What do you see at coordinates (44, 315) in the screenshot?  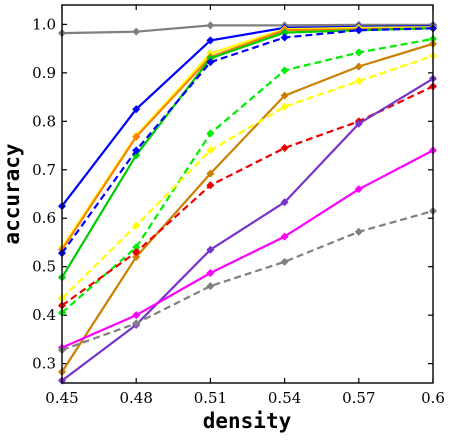 I see `y-tick-label: 0.4` at bounding box center [44, 315].